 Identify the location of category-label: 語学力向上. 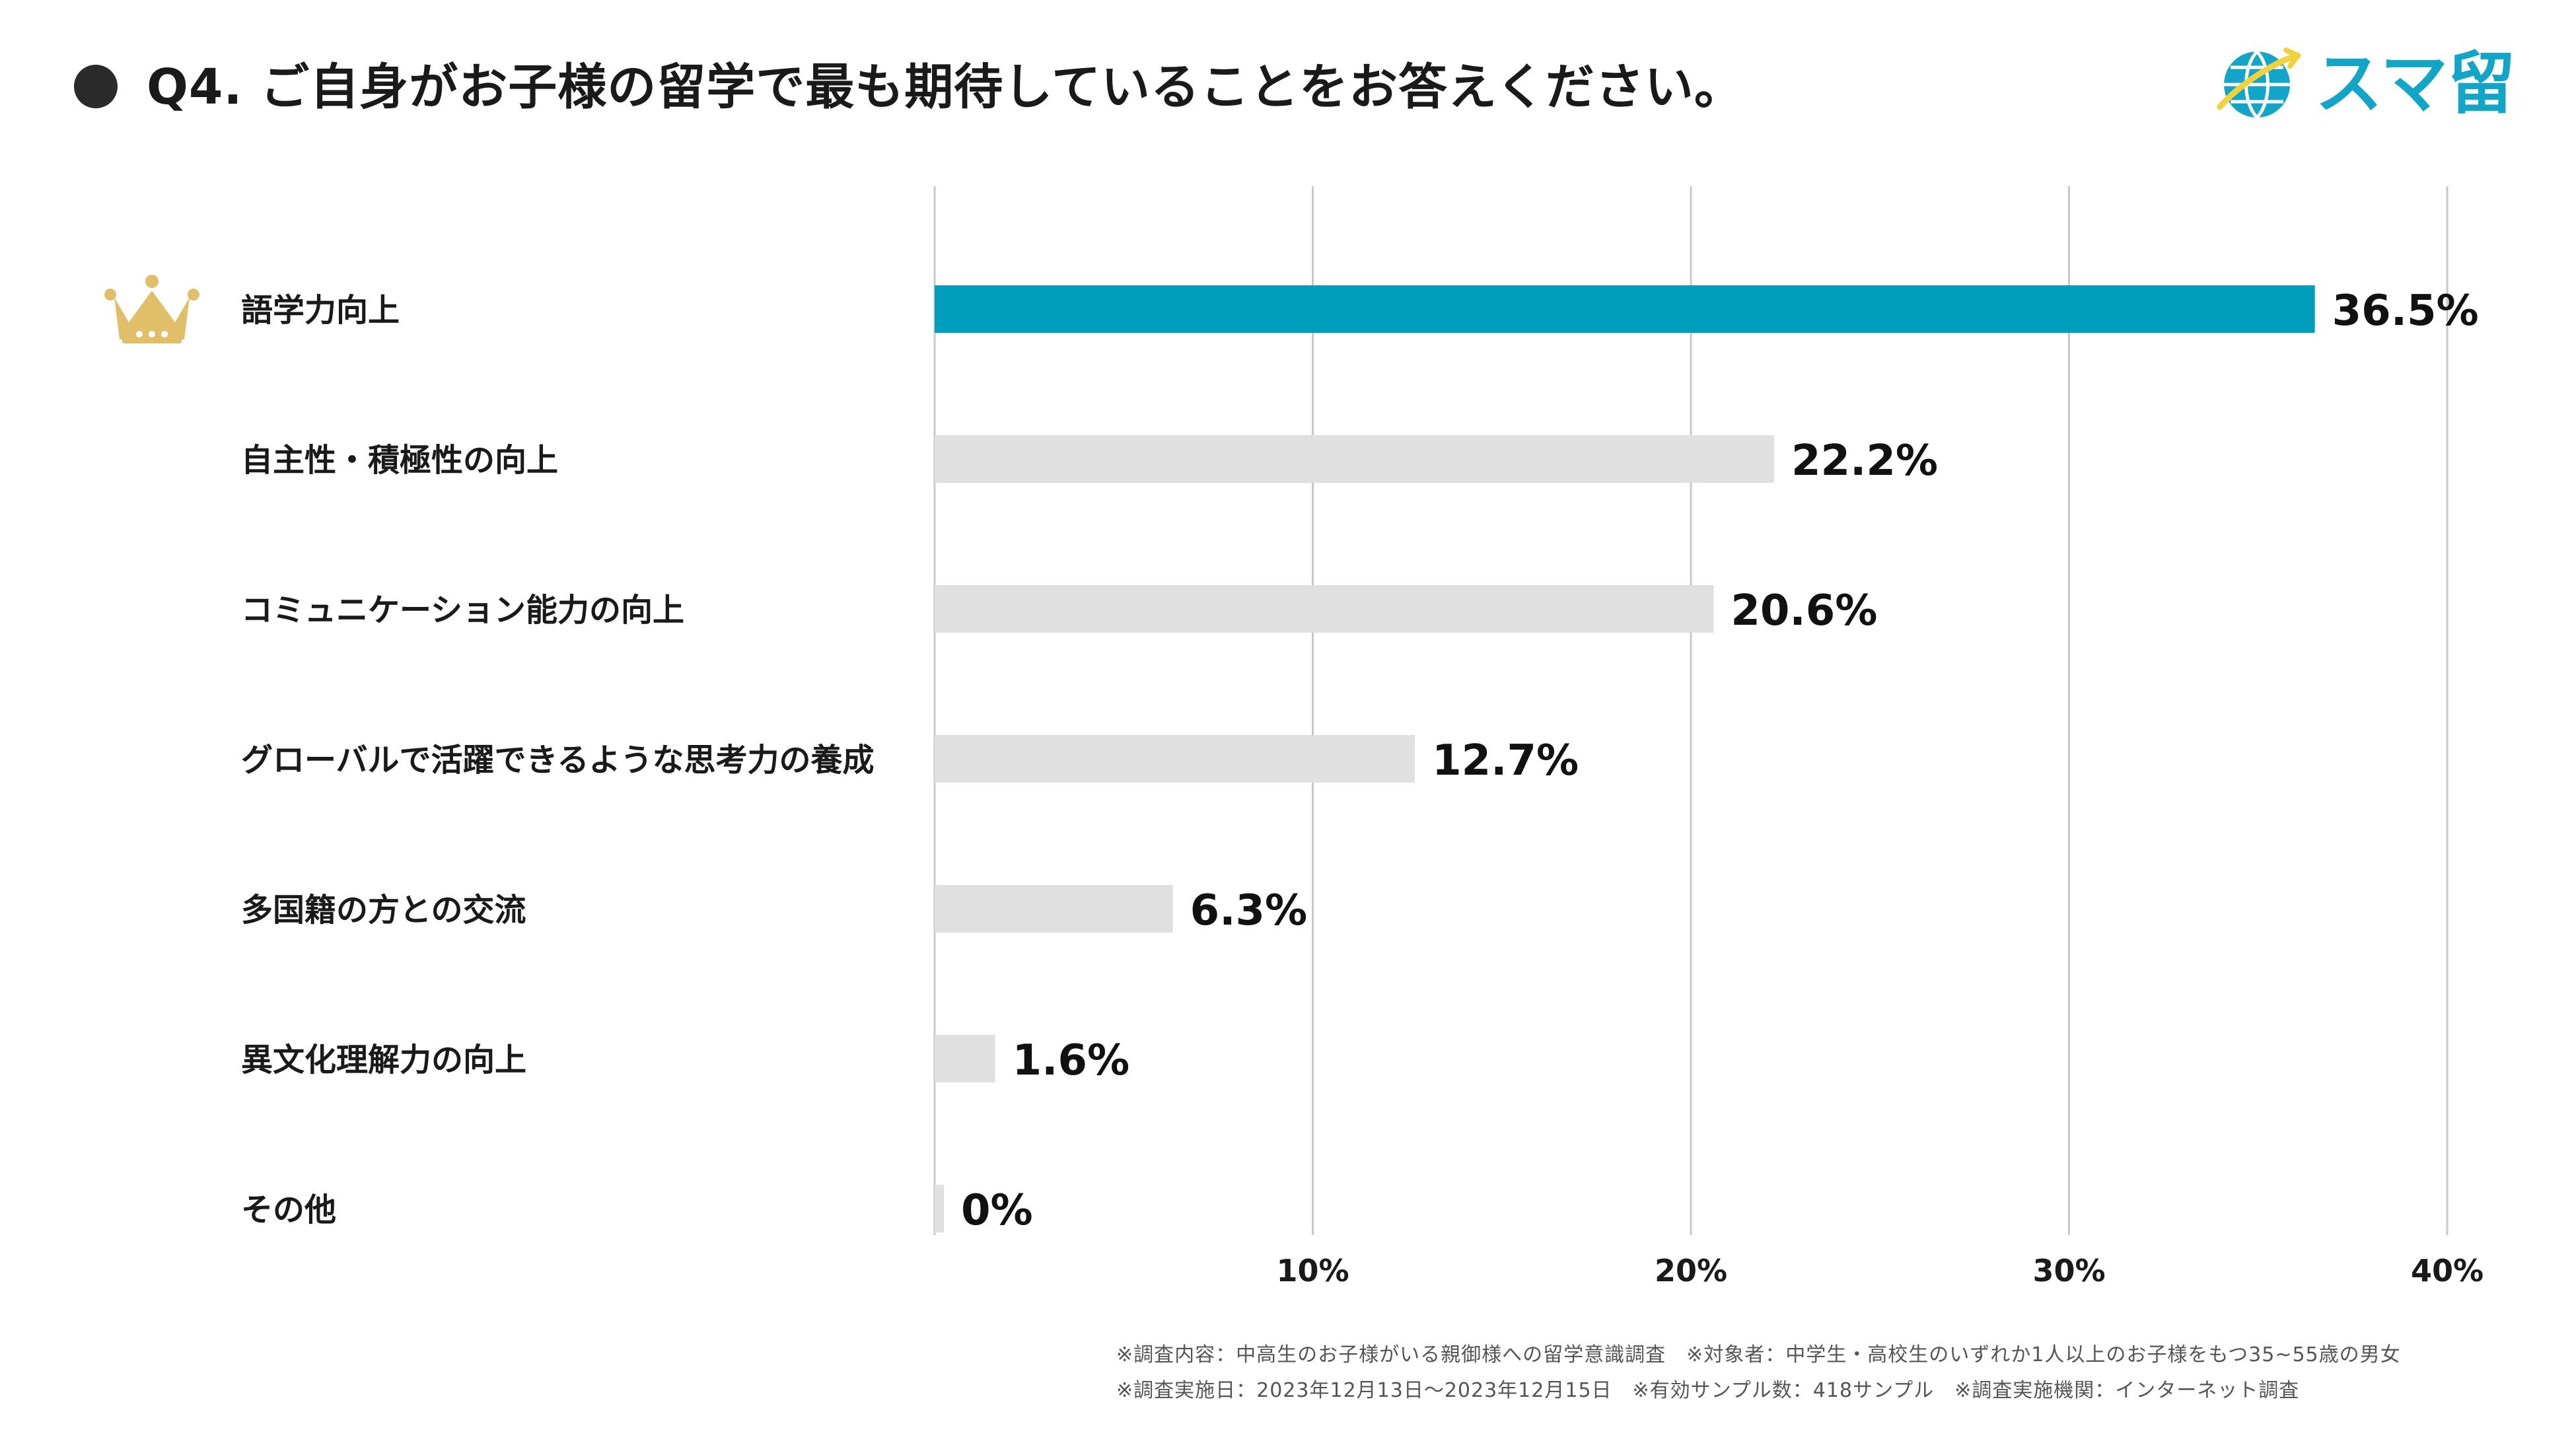
(320, 311).